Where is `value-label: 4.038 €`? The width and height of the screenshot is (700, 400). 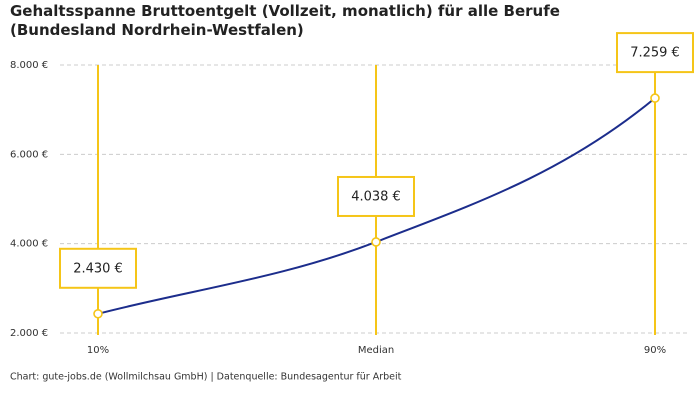 value-label: 4.038 € is located at coordinates (376, 196).